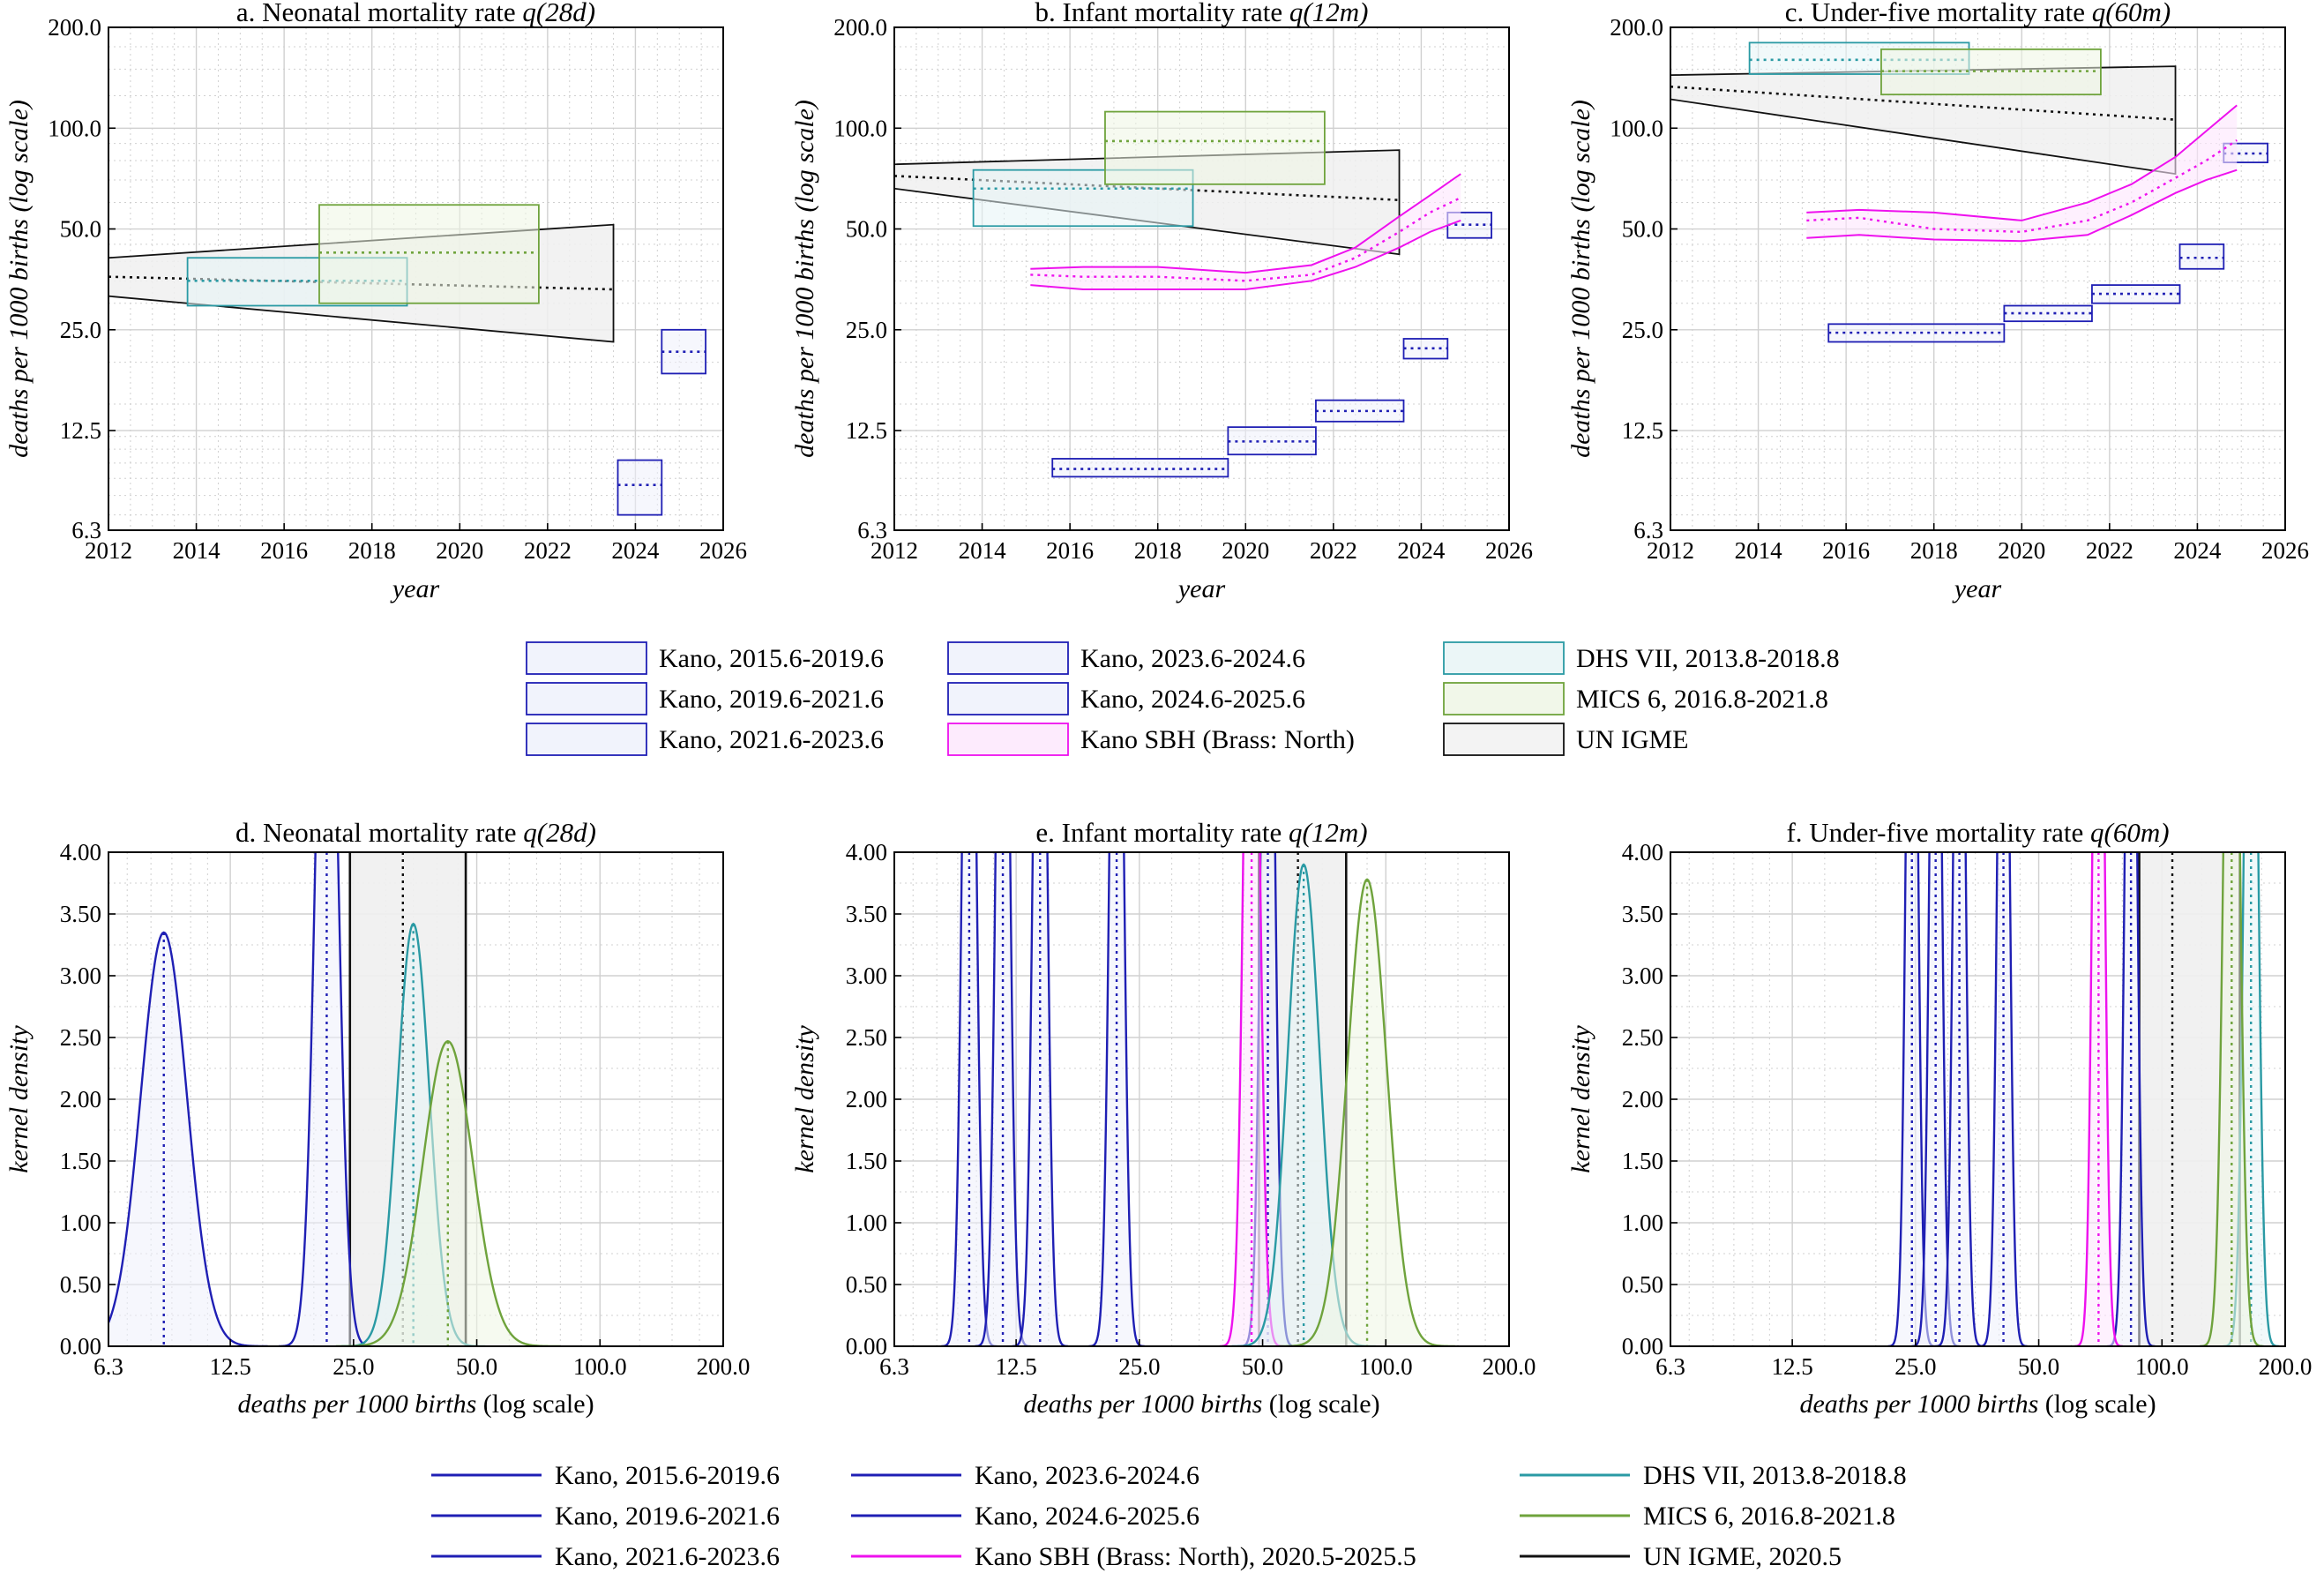  Describe the element at coordinates (804, 279) in the screenshot. I see `y-axis-label: deaths per 1000 births (log scale)` at that location.